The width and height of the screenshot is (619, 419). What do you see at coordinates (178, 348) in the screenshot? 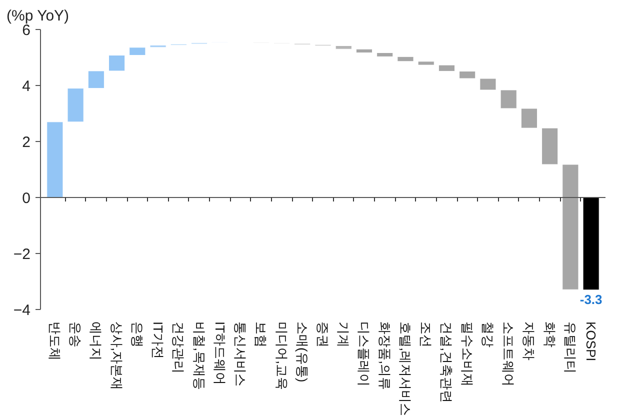
I see `x-tick-label: 건강관리` at bounding box center [178, 348].